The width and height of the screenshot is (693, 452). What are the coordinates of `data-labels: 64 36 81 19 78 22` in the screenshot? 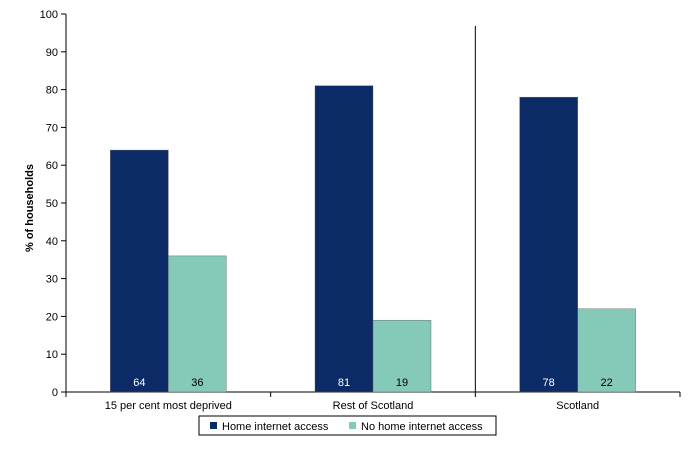 It's located at (373, 383).